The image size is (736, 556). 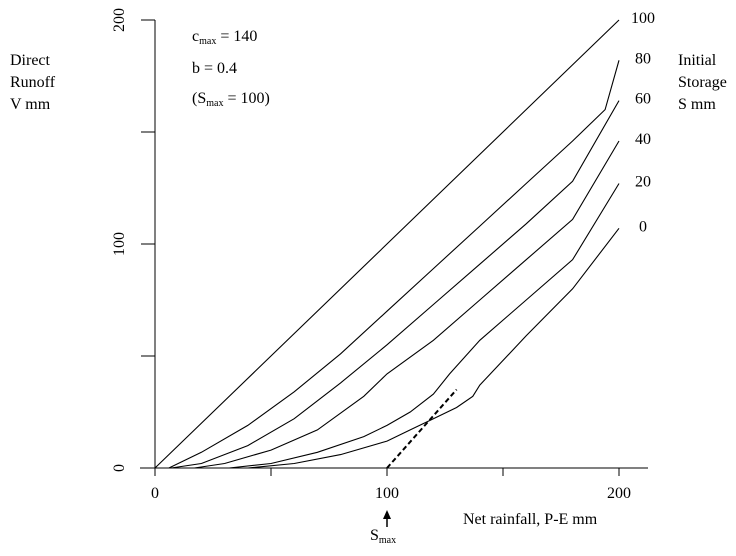 I want to click on dashed-line, so click(x=422, y=428).